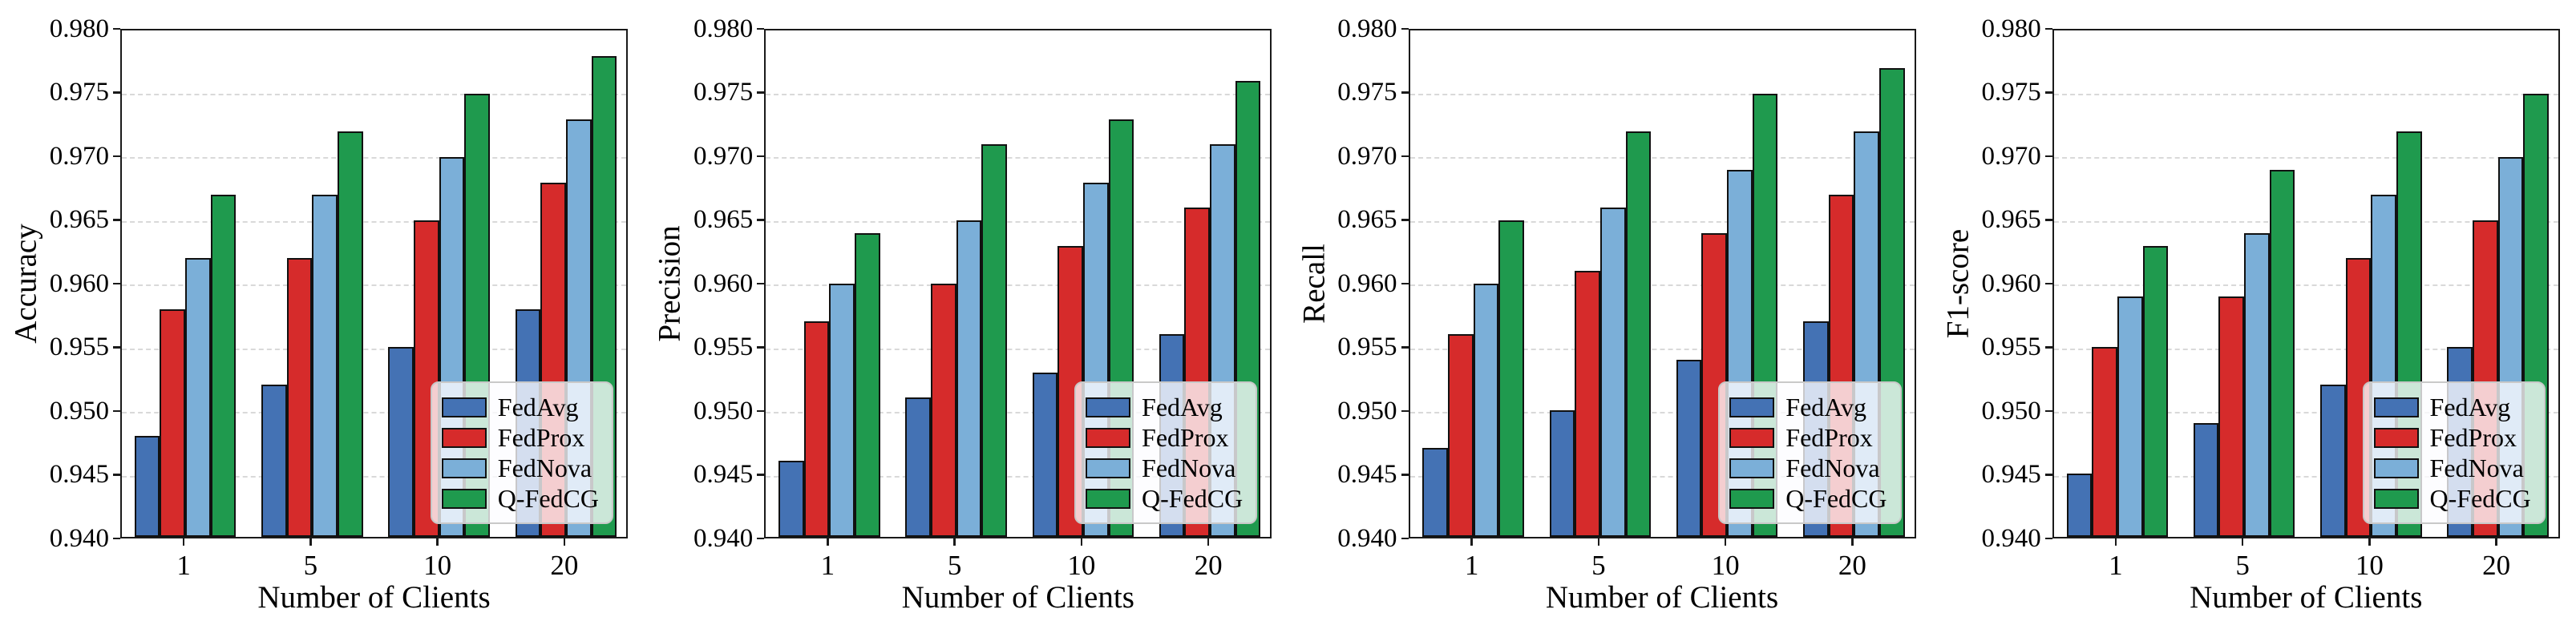 Image resolution: width=2576 pixels, height=621 pixels. Describe the element at coordinates (1367, 474) in the screenshot. I see `y-tick-label: 0.945` at that location.